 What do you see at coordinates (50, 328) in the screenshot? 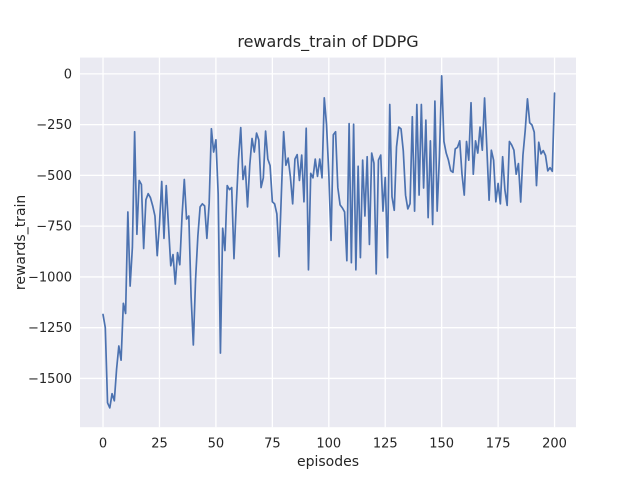
I see `y-tick-label: −1250` at bounding box center [50, 328].